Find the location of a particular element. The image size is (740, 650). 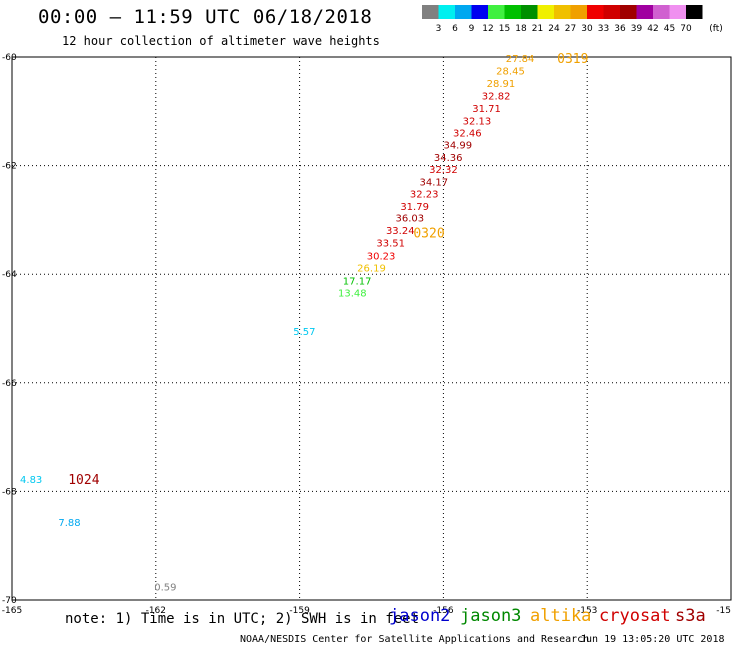

legend-tick-label: 21 is located at coordinates (537, 29).